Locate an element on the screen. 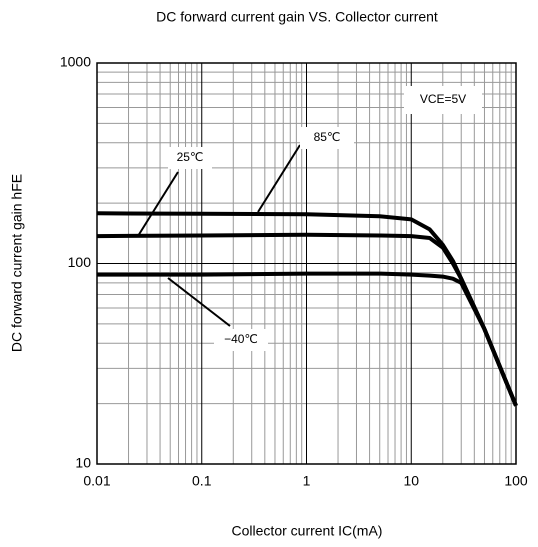 This screenshot has width=538, height=547. annotation-box is located at coordinates (443, 100).